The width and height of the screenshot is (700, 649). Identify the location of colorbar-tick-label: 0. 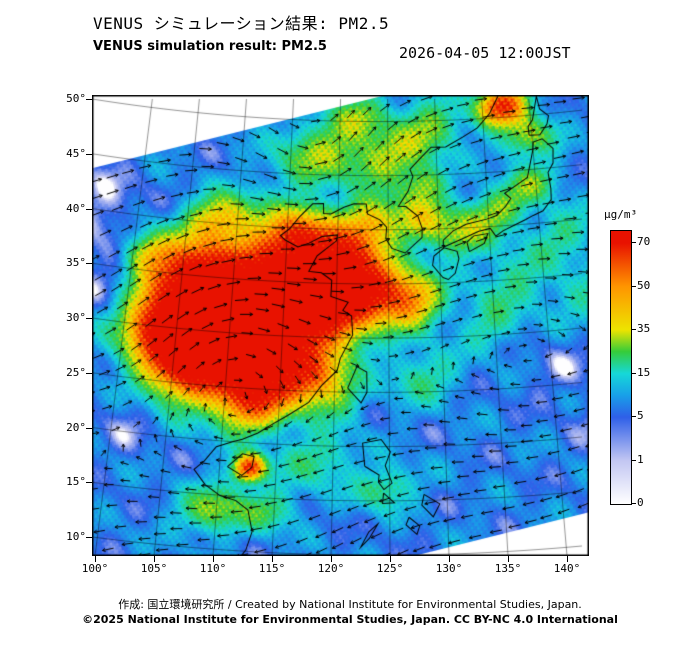
(640, 502).